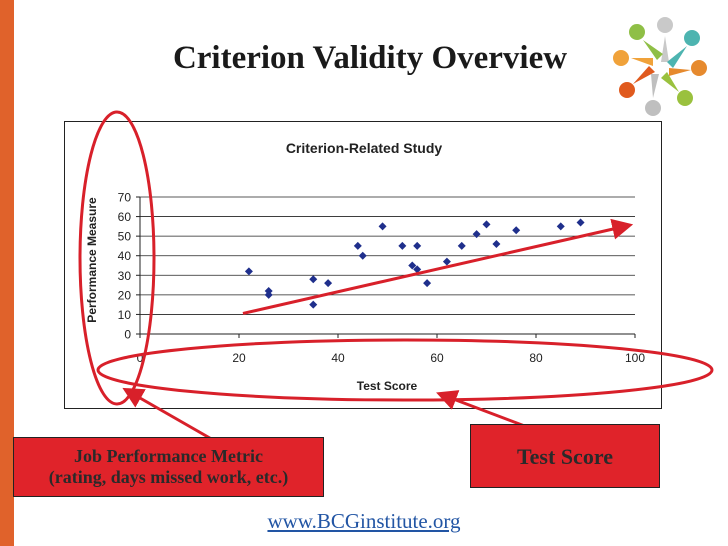  What do you see at coordinates (437, 358) in the screenshot?
I see `x-tick-label: 60` at bounding box center [437, 358].